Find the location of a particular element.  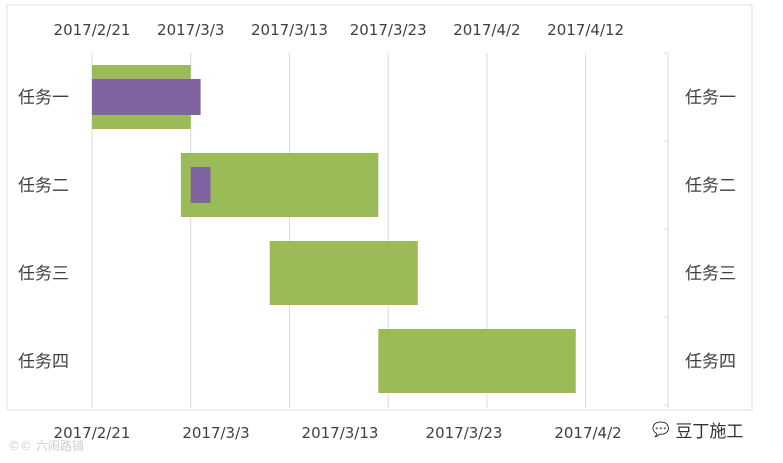

bottom-axis-tick-label: 2017/2/21 is located at coordinates (92, 433).